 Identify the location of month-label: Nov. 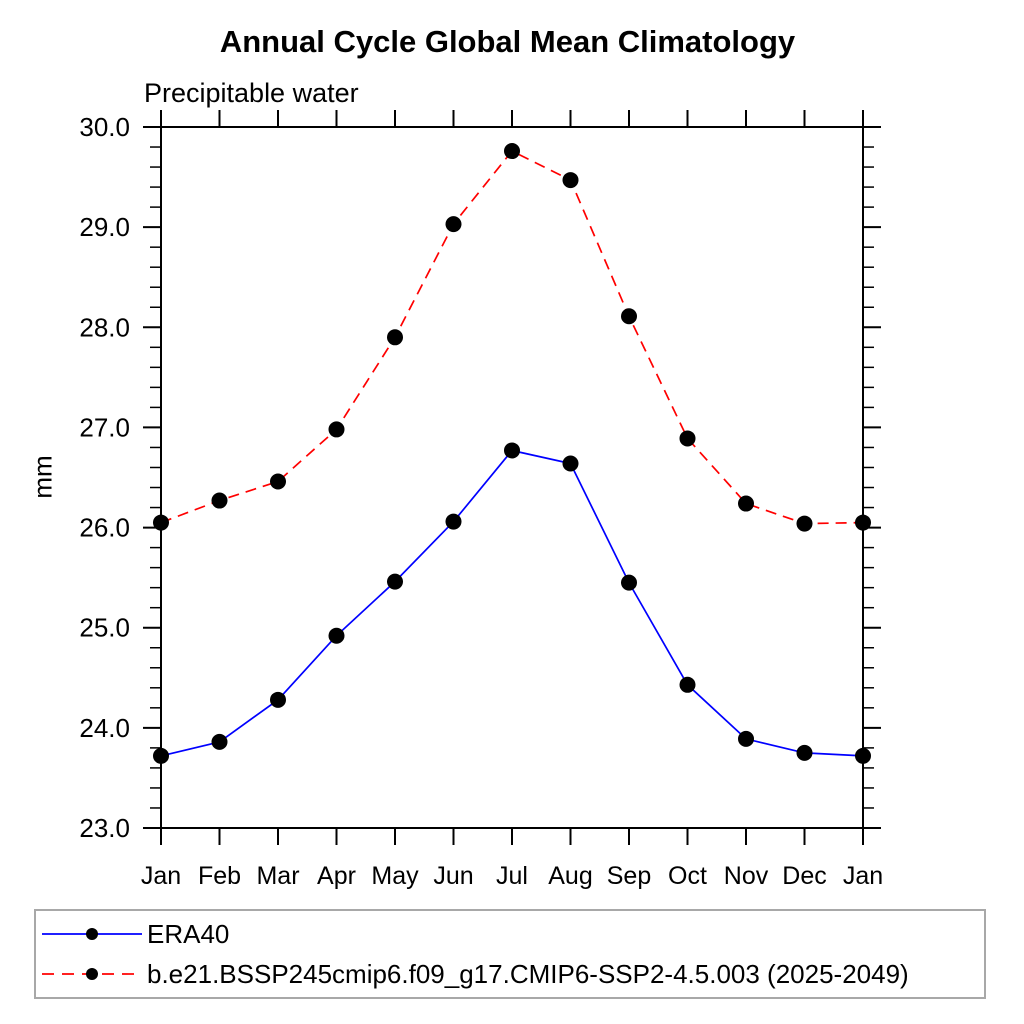
(746, 876).